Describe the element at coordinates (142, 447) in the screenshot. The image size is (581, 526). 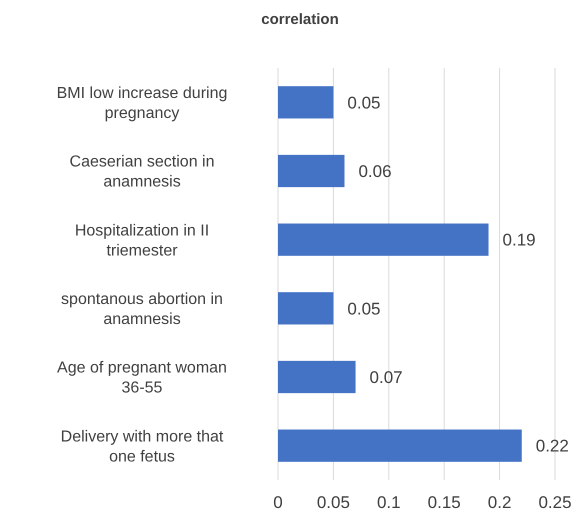
I see `y-tick-label: Delivery with more that one fetus` at that location.